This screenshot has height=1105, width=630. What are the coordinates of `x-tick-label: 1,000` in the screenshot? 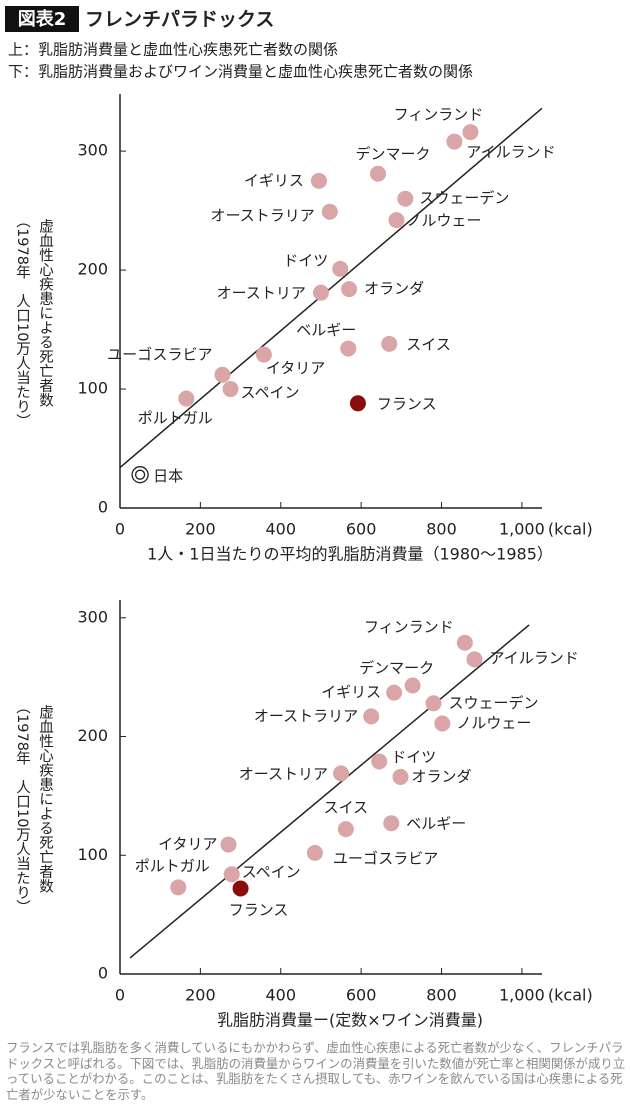 It's located at (522, 529).